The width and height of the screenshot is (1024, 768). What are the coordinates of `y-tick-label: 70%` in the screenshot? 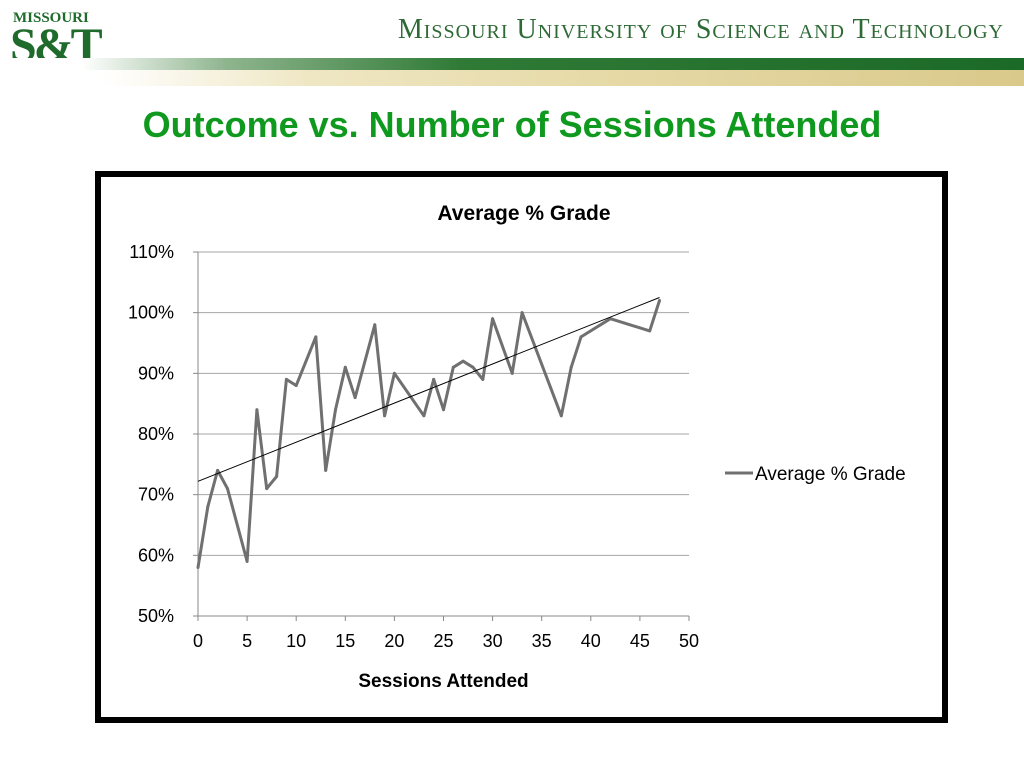 It's located at (156, 495).